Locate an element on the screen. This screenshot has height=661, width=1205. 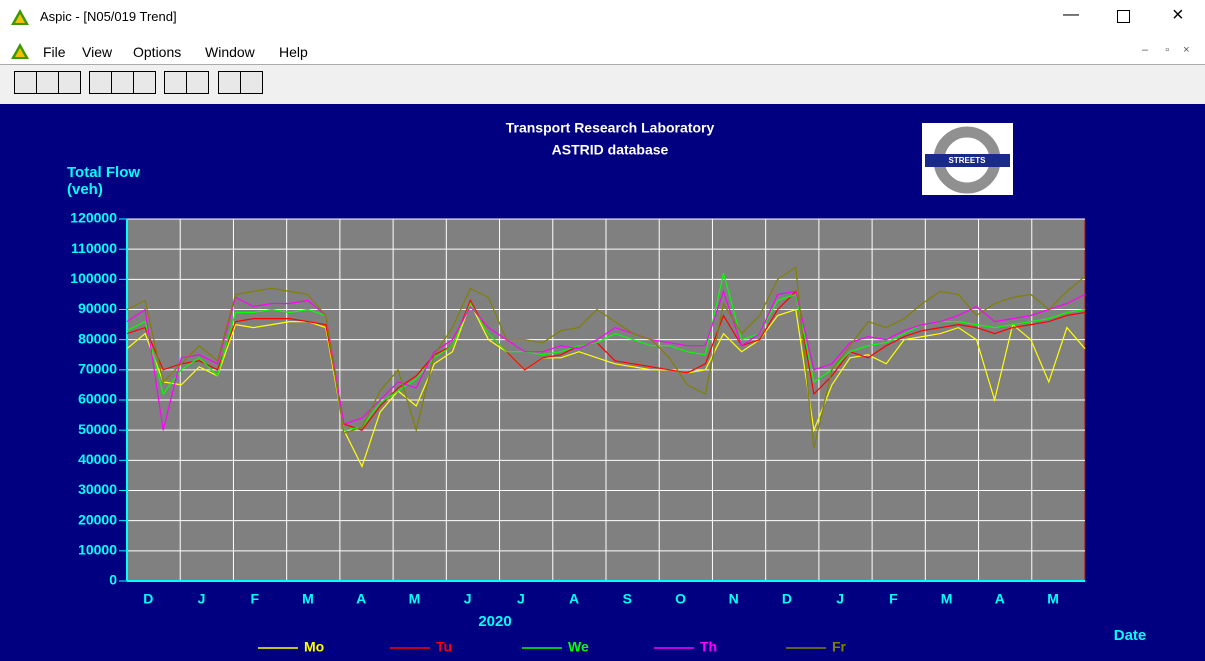
y-tick-label: 90000 is located at coordinates (97, 308).